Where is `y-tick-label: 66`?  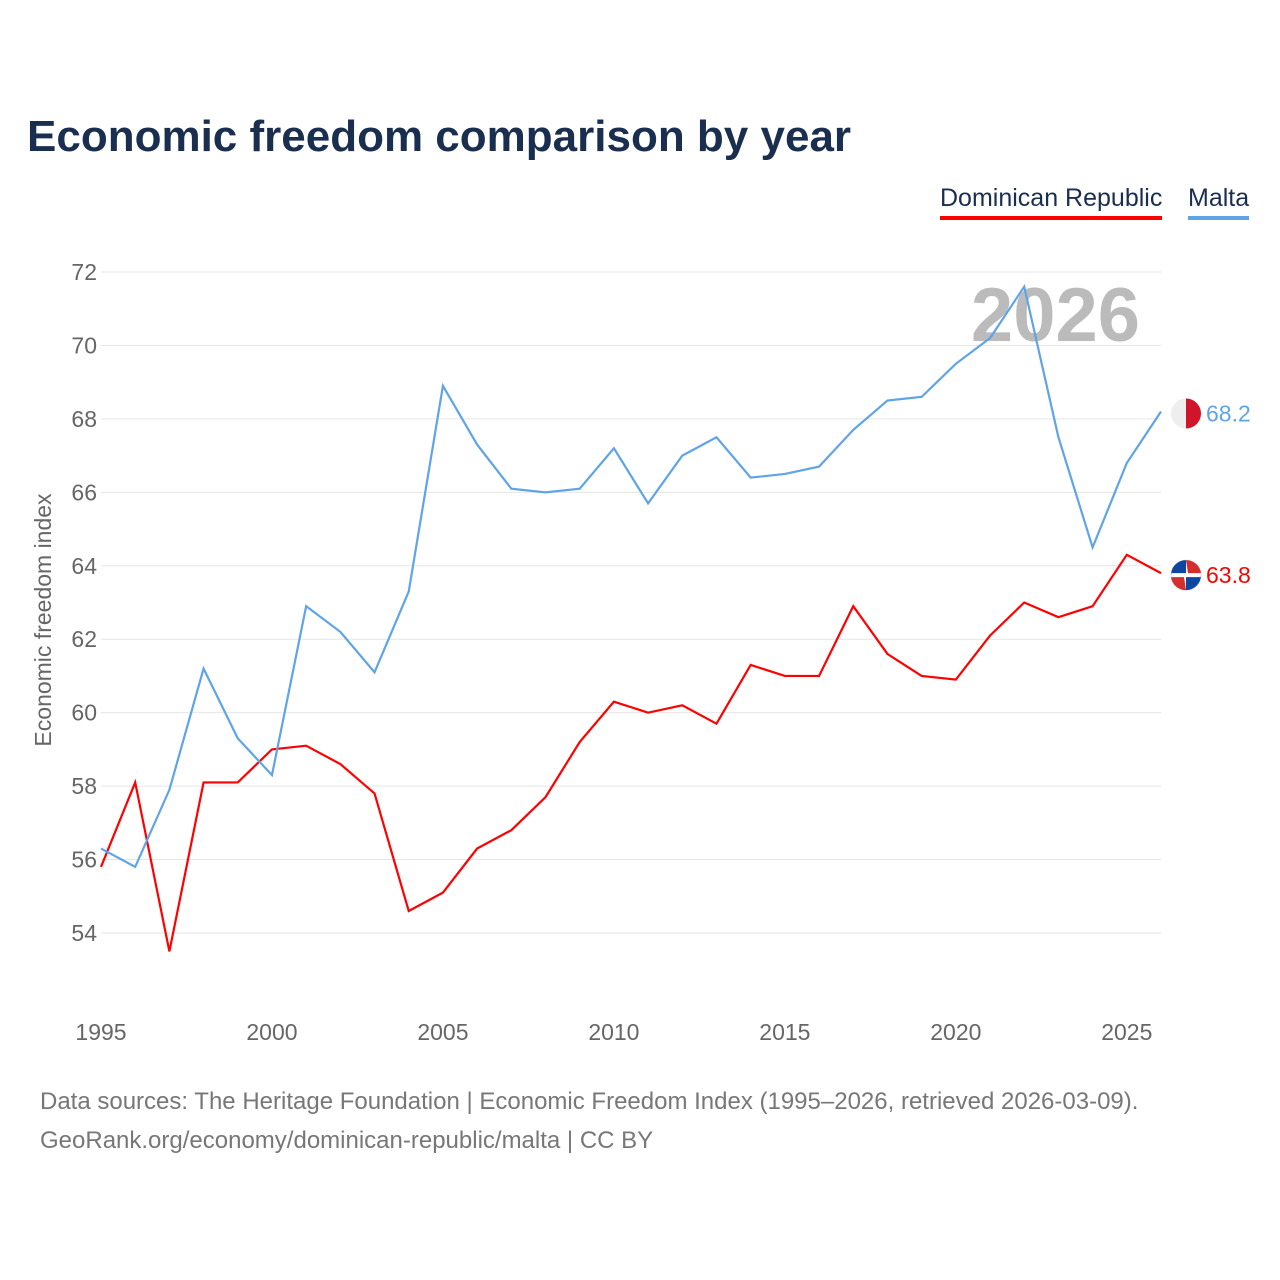 y-tick-label: 66 is located at coordinates (84, 492).